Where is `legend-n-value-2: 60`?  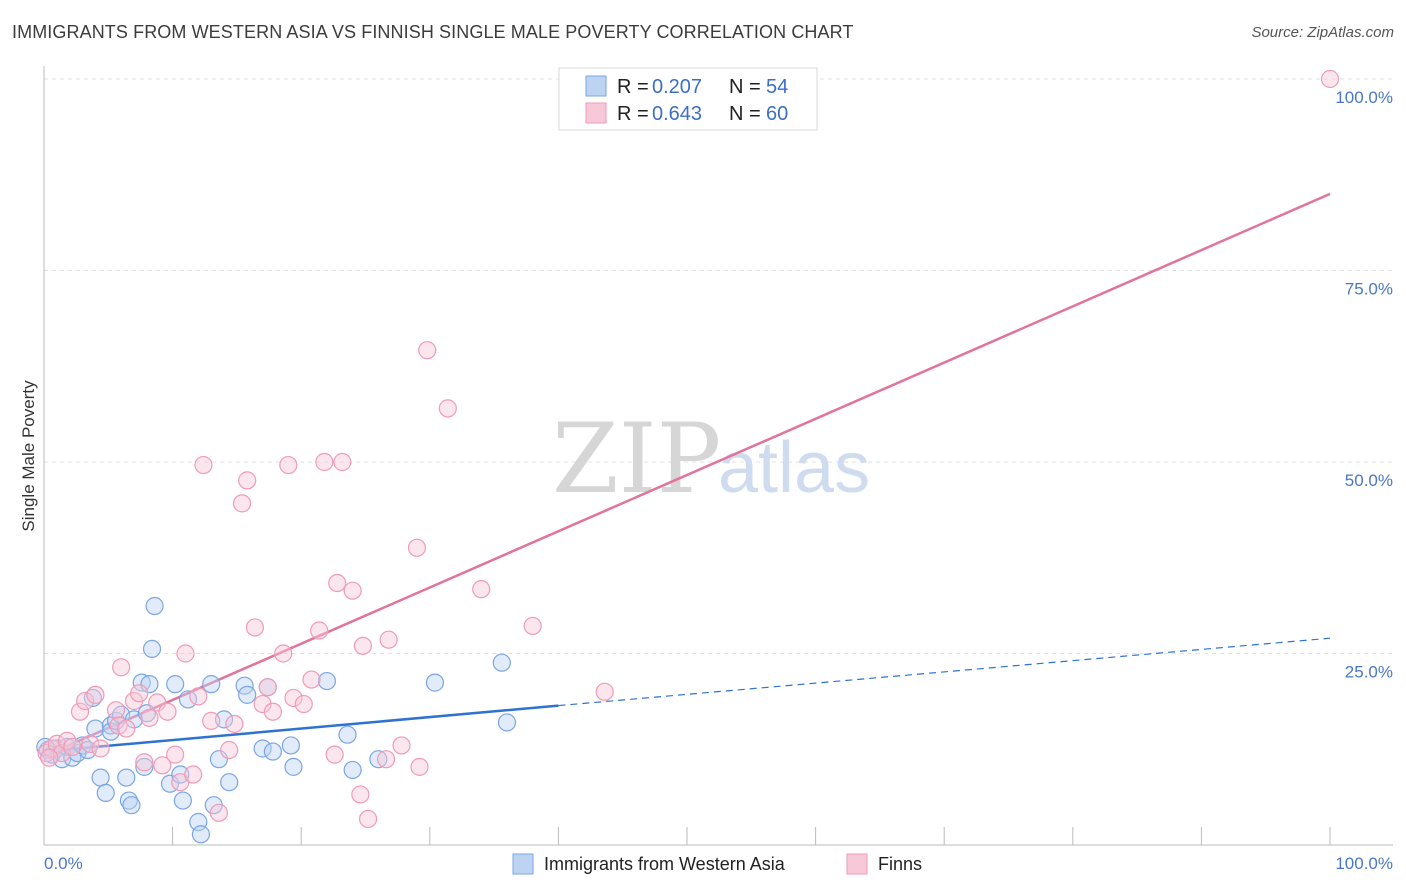 legend-n-value-2: 60 is located at coordinates (777, 114).